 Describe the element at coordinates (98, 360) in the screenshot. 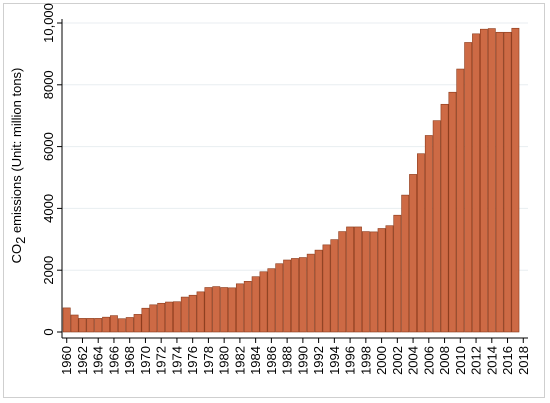

I see `x-tick-label: 1964` at that location.